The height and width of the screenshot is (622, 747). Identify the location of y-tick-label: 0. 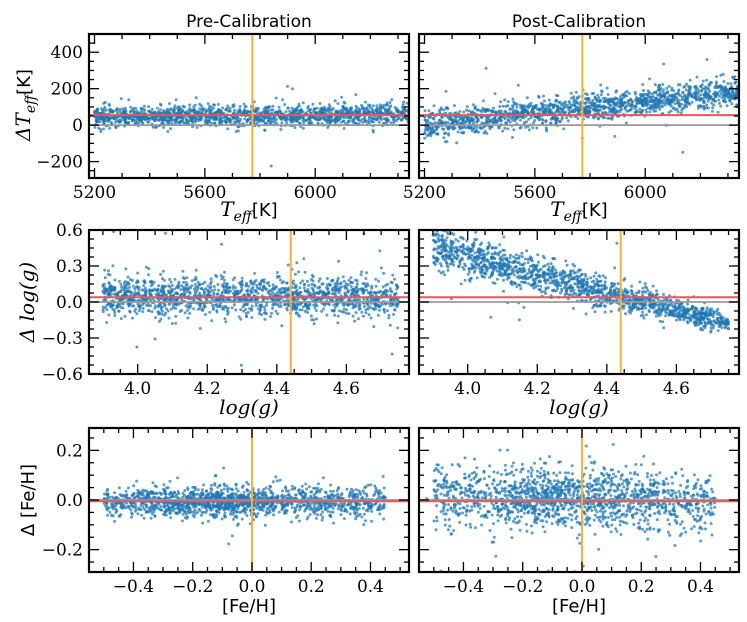
(77, 126).